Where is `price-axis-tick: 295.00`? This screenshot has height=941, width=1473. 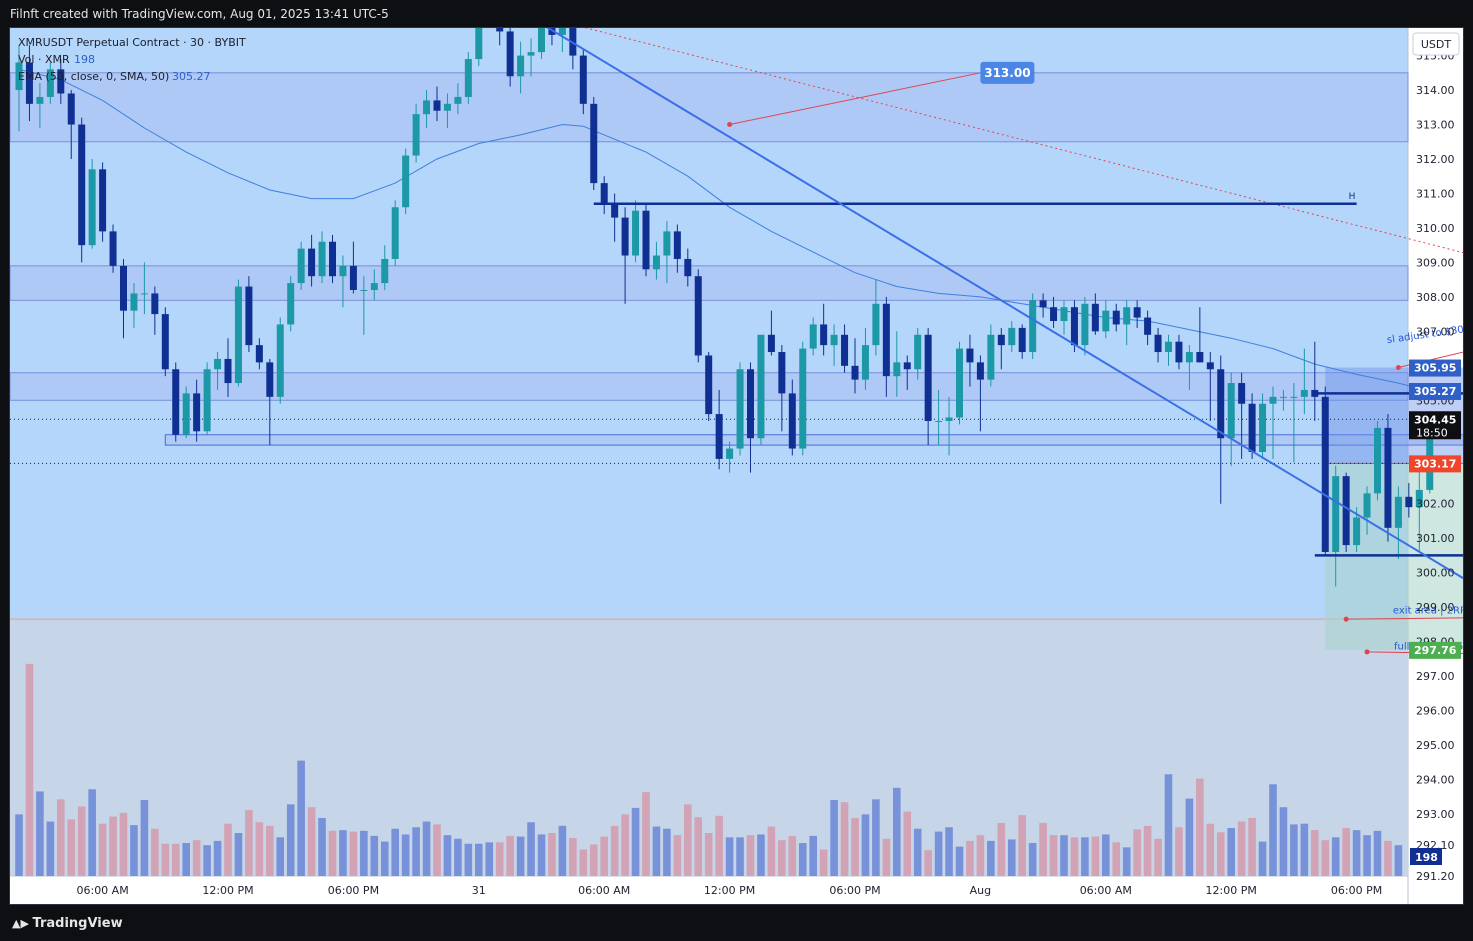
price-axis-tick: 295.00 is located at coordinates (1435, 745).